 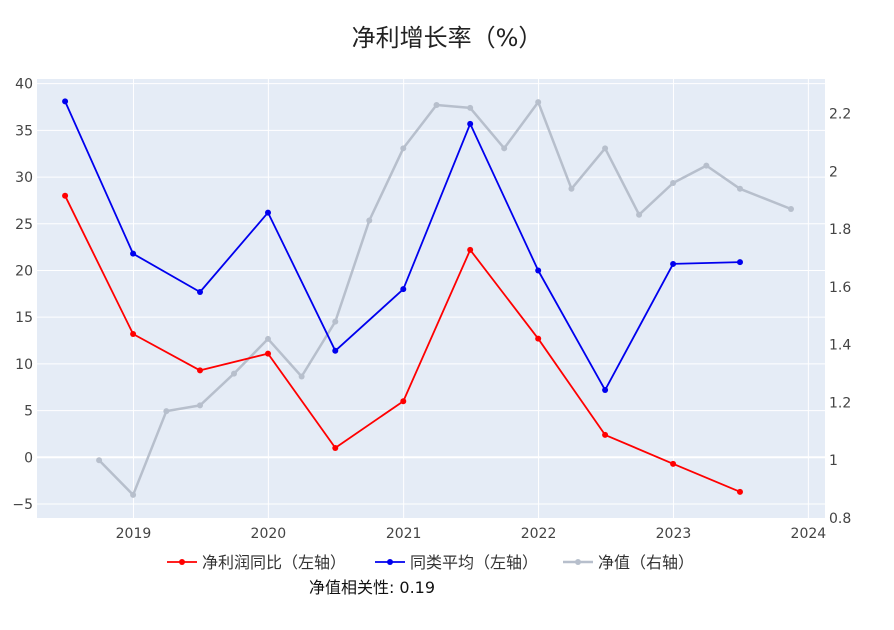 I want to click on right-tick-label: 1.4, so click(x=840, y=346).